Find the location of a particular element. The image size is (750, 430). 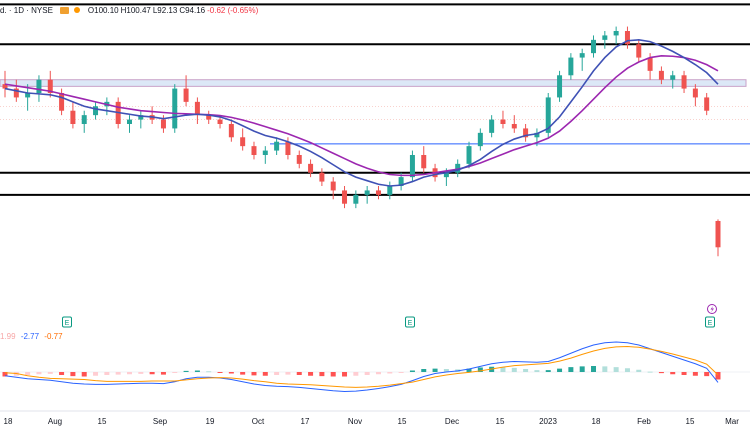

macd-legend: 1.99 -2.77 -0.77 is located at coordinates (31, 336).